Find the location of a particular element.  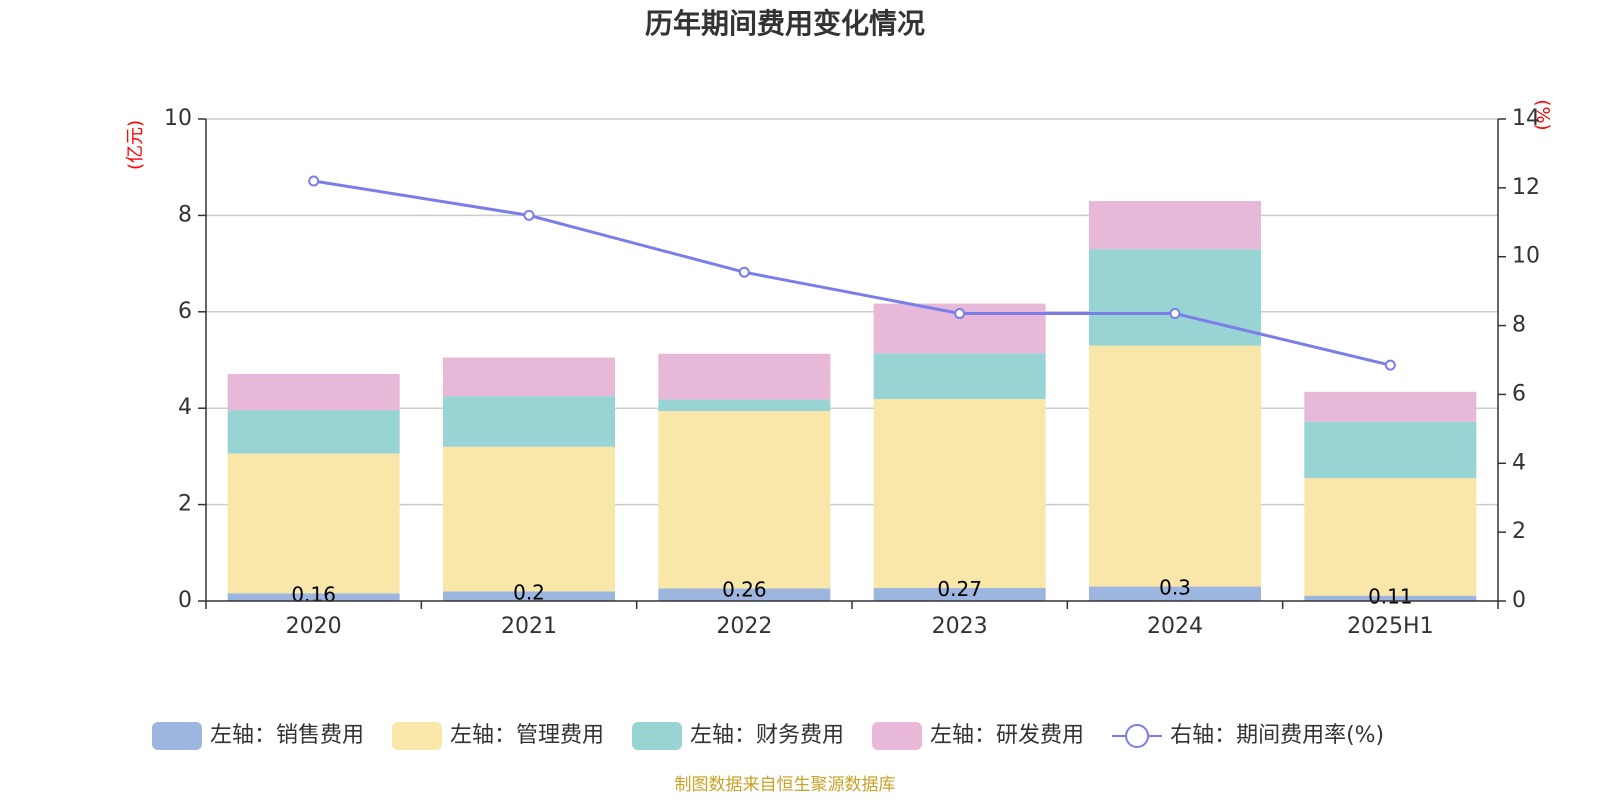

legend-label: 左轴：管理费用 is located at coordinates (527, 735).